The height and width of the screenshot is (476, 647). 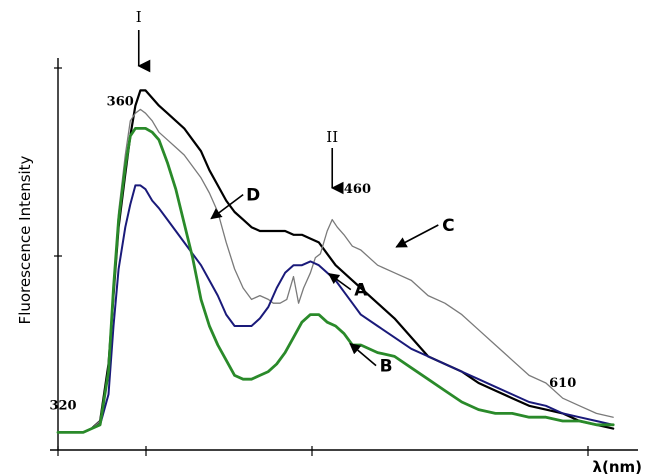 What do you see at coordinates (361, 291) in the screenshot?
I see `series-label-a: A` at bounding box center [361, 291].